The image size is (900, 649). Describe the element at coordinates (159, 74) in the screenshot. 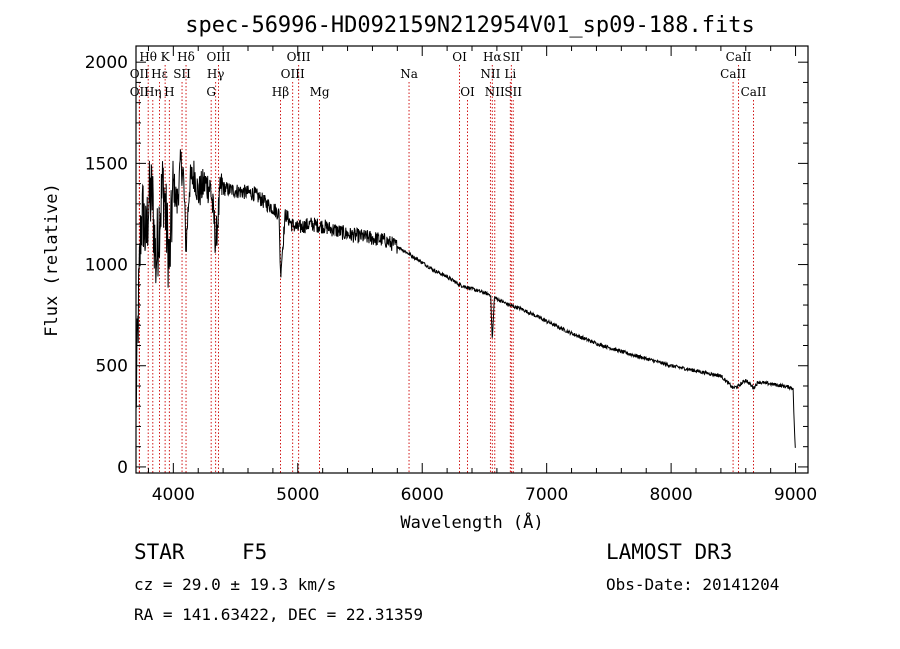

I see `spectral-line-label: Hε` at that location.